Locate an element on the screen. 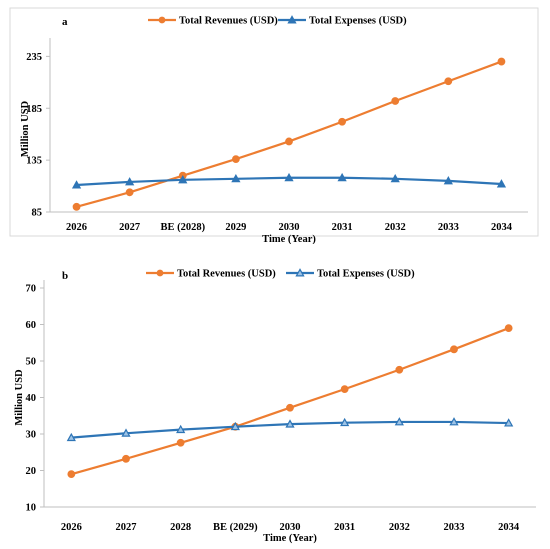  chart-a-legend-revenues-marker is located at coordinates (162, 20).